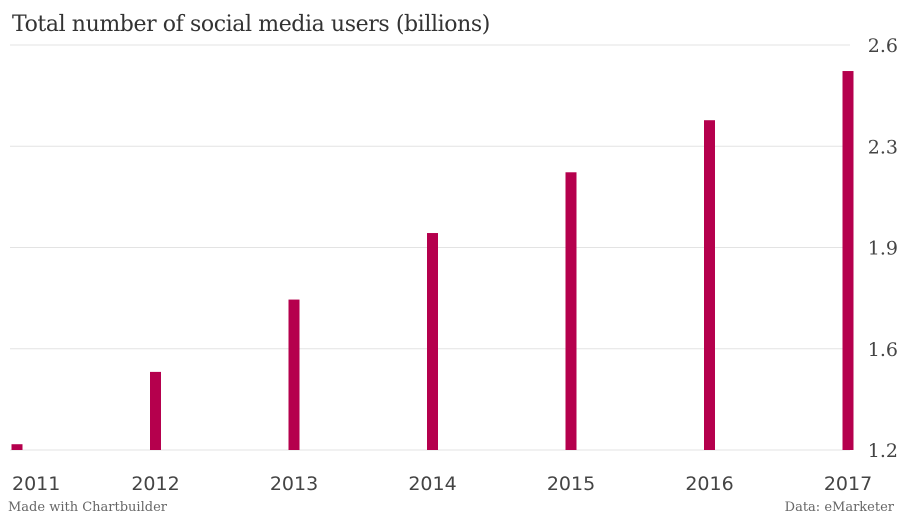  What do you see at coordinates (36, 484) in the screenshot?
I see `x-tick-label: 2011` at bounding box center [36, 484].